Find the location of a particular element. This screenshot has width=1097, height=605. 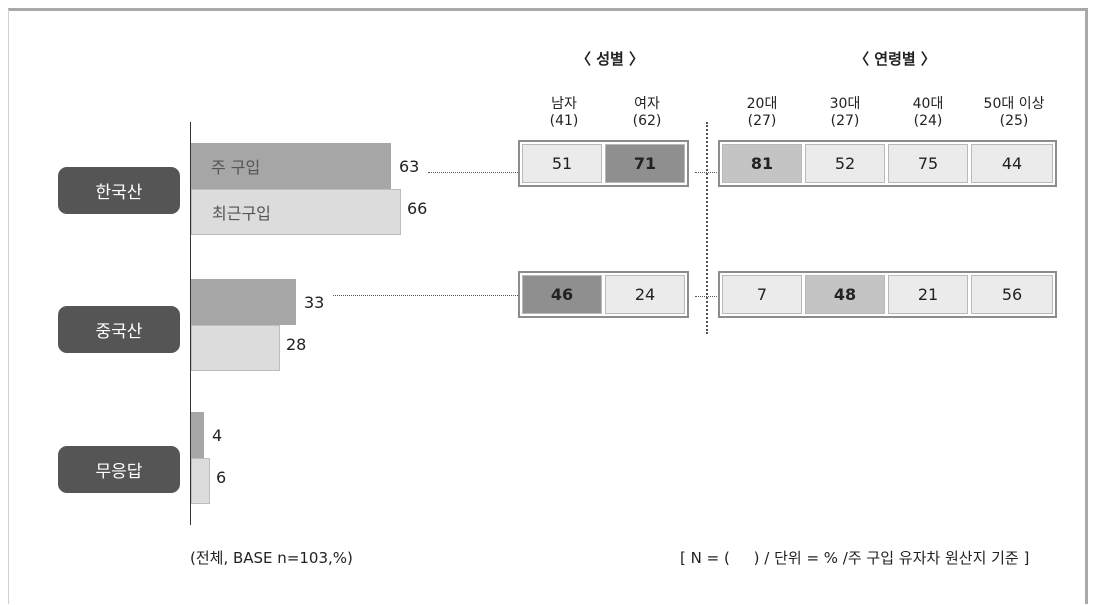

column-header-n: (41) is located at coordinates (564, 121).